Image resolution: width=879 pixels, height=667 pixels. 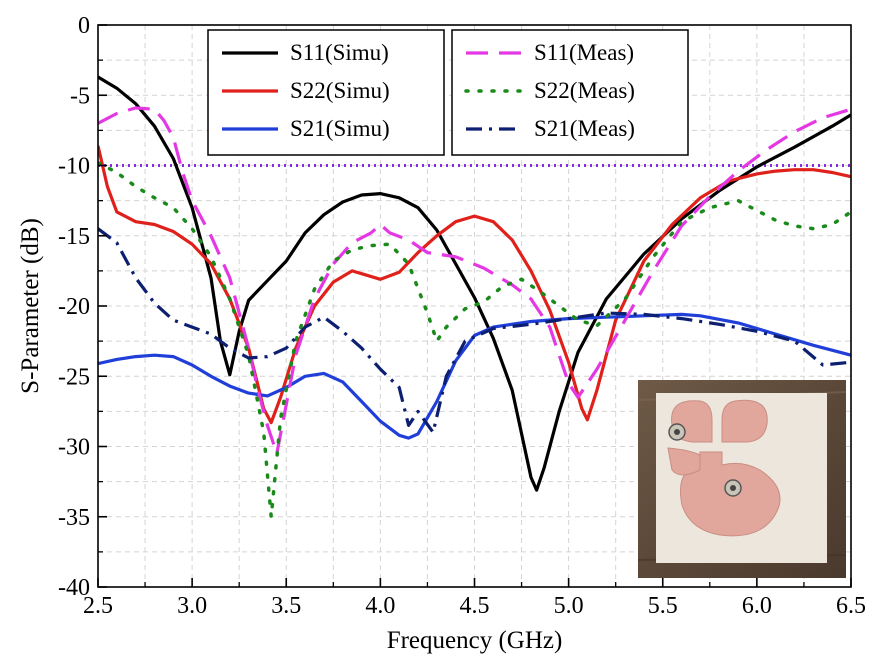 I want to click on legend-label: S21(Simu), so click(x=340, y=128).